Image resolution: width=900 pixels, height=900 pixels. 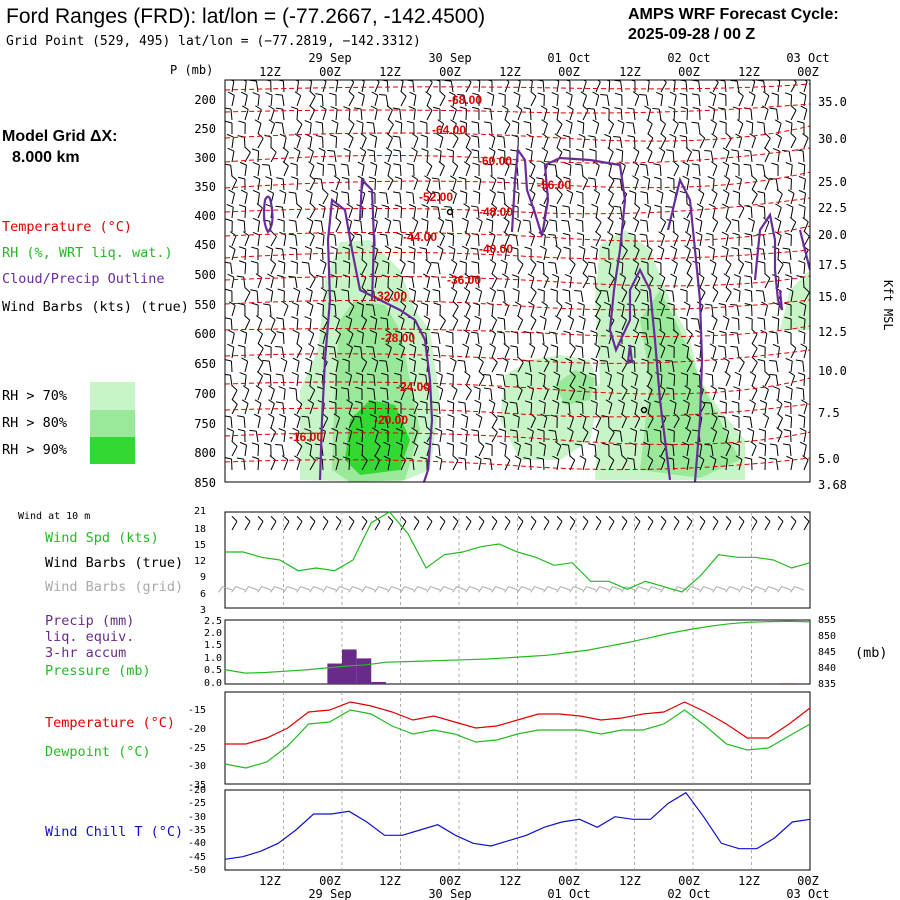 I want to click on pressure-tick: 450, so click(x=205, y=245).